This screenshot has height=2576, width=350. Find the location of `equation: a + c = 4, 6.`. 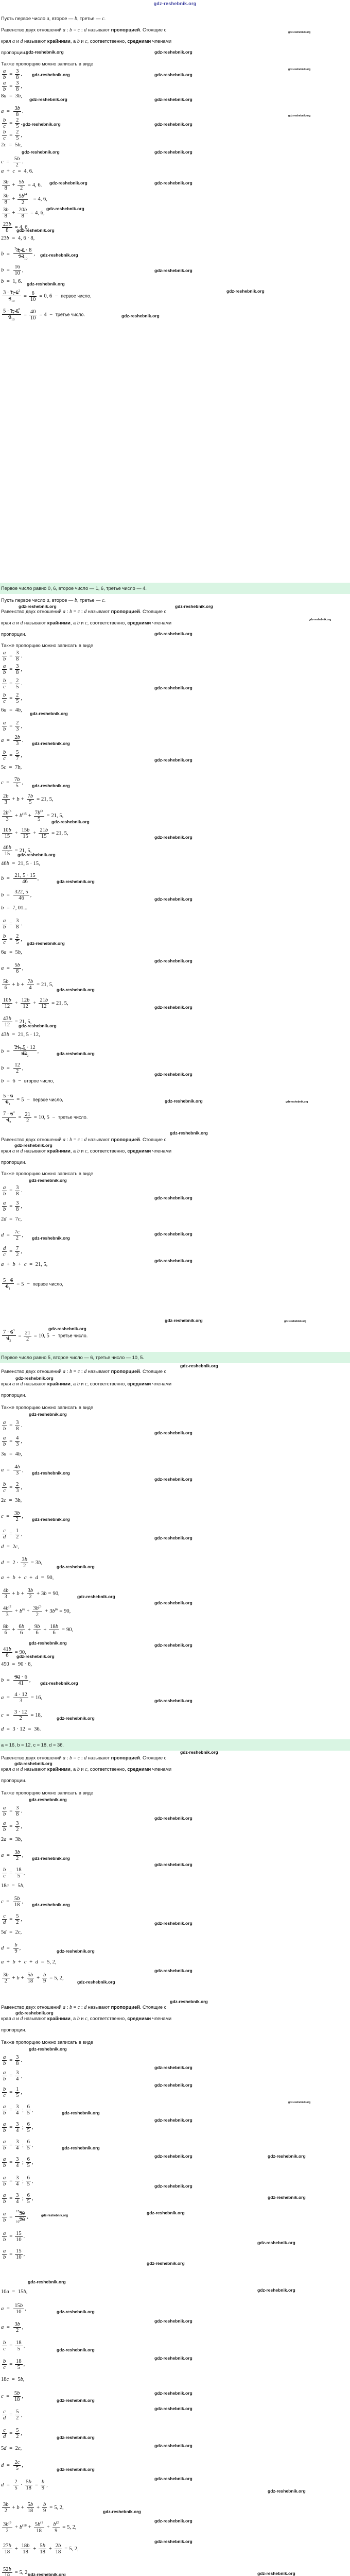

equation: a + c = 4, 6. is located at coordinates (17, 171).